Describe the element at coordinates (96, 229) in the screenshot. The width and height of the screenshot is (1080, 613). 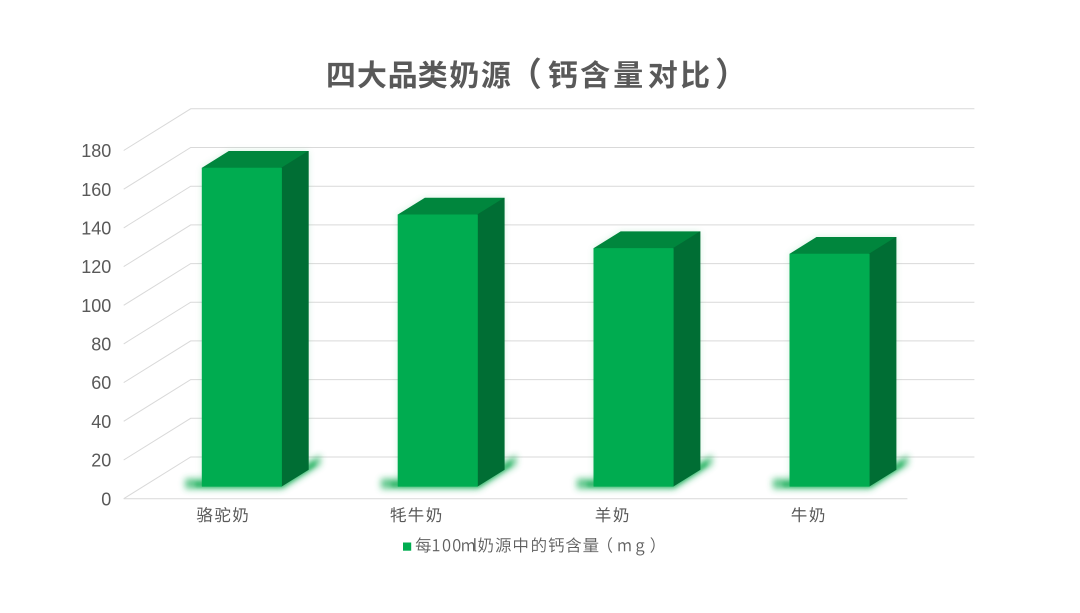
I see `svg-text: 140` at that location.